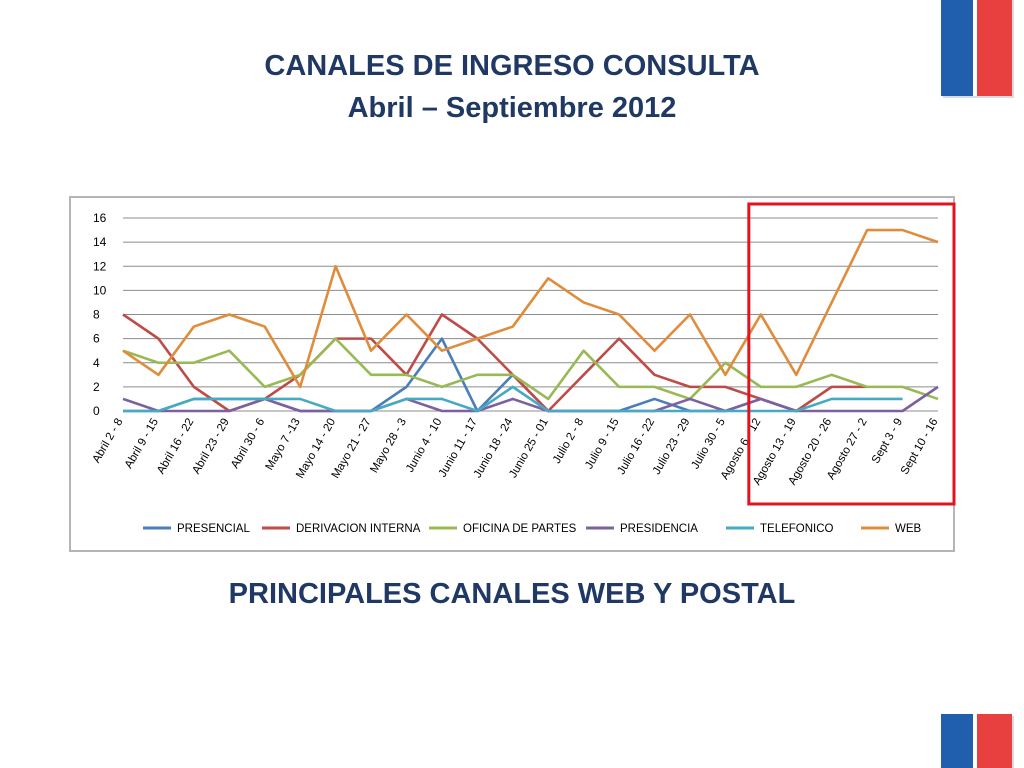  Describe the element at coordinates (887, 441) in the screenshot. I see `x-tick-label: Sept 3 - 9` at that location.